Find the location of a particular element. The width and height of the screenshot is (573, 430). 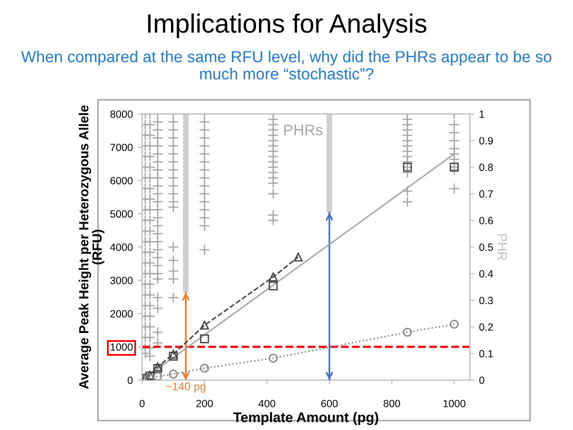

y2-tick-label: 0.6 is located at coordinates (486, 220).